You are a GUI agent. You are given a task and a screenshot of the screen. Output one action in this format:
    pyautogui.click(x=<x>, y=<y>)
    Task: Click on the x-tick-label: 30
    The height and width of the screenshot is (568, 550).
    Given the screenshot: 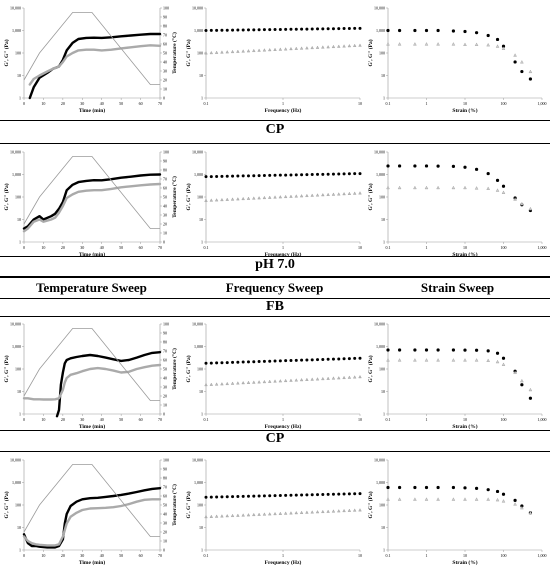 What is the action you would take?
    pyautogui.click(x=82, y=419)
    